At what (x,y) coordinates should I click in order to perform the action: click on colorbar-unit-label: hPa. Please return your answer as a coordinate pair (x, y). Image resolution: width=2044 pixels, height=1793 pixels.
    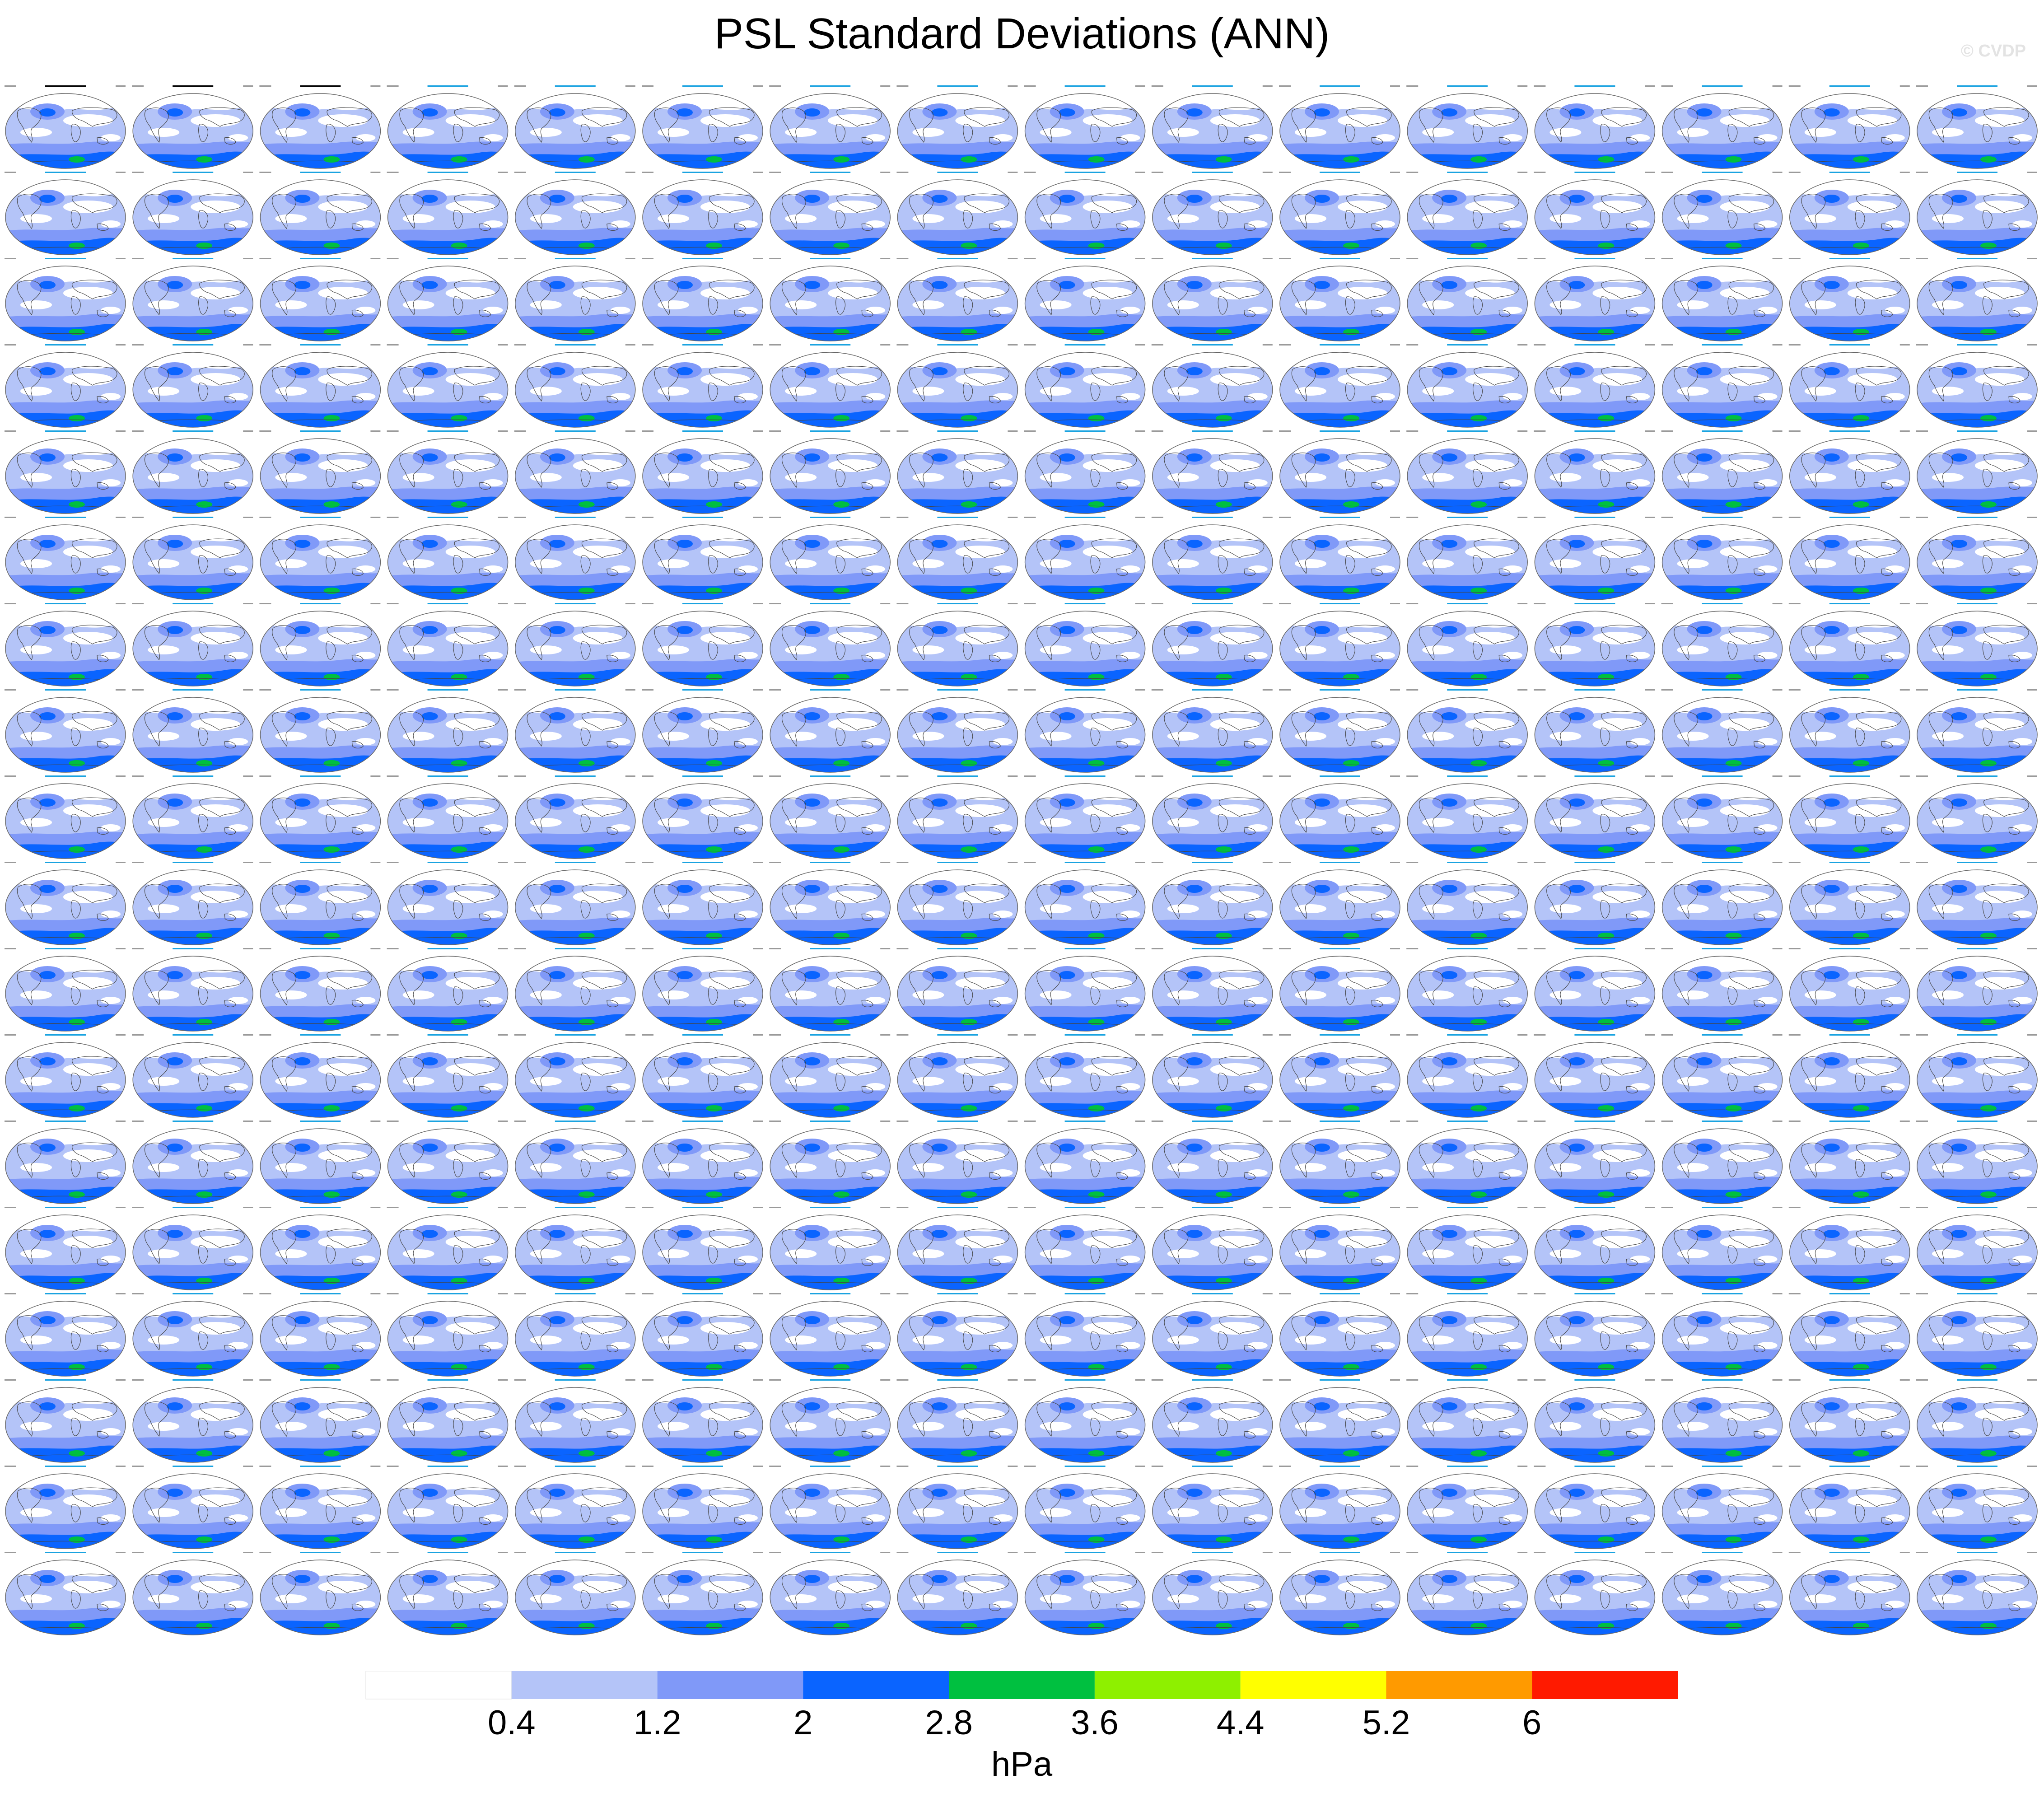
    Looking at the image, I should click on (1022, 1764).